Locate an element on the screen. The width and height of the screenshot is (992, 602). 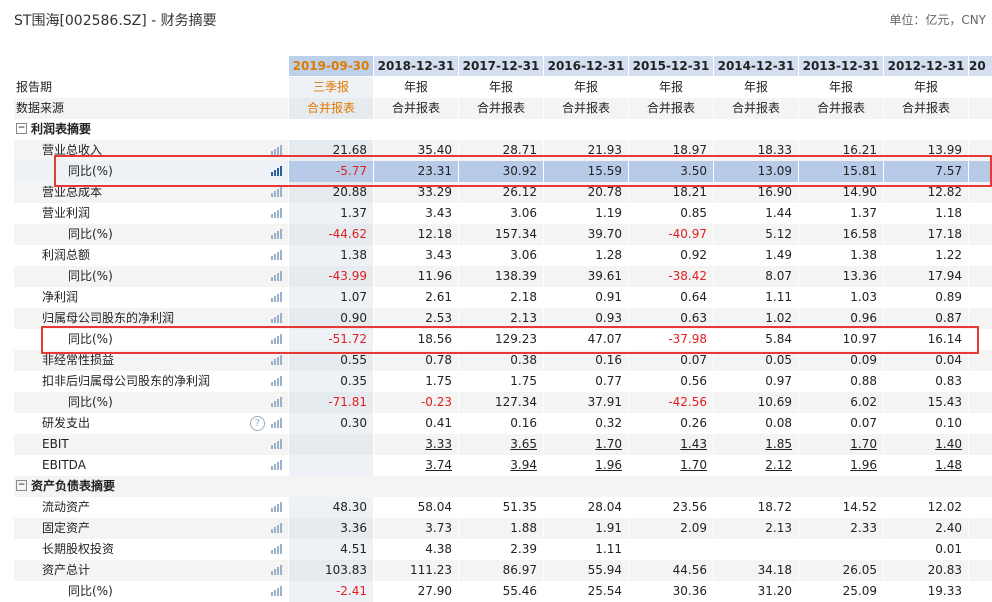
table-cell: 138.39 is located at coordinates (500, 276).